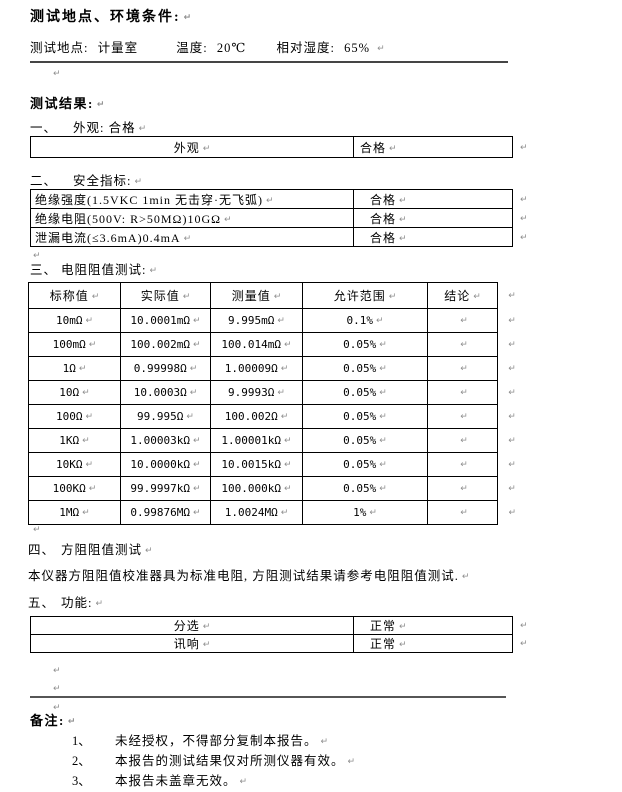 The image size is (622, 792). I want to click on measured-cell: 1.0024MΩ ↵, so click(256, 512).